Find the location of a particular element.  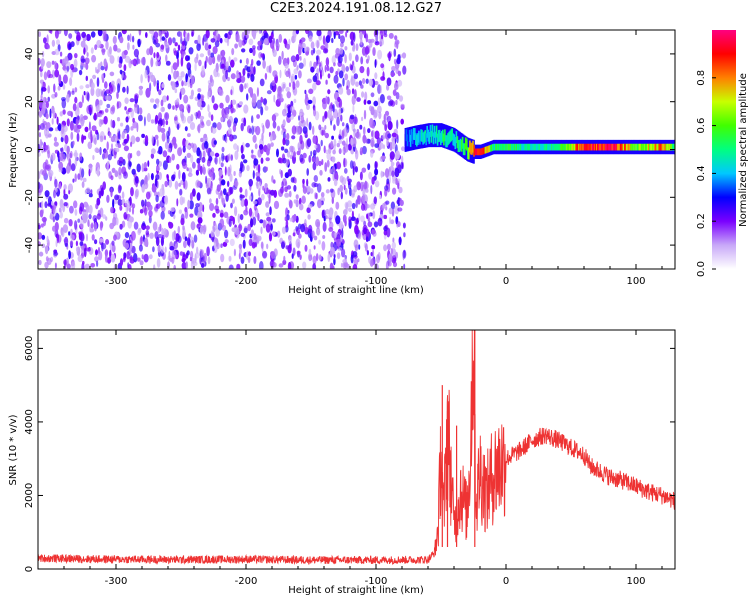

colorbar-tick-label: 0.6 is located at coordinates (701, 126).